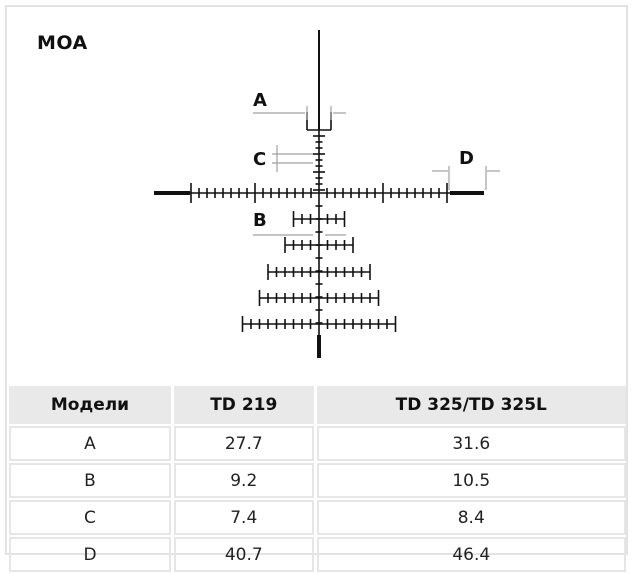 This screenshot has width=635, height=574. Describe the element at coordinates (260, 100) in the screenshot. I see `dimension-label-a: A` at that location.